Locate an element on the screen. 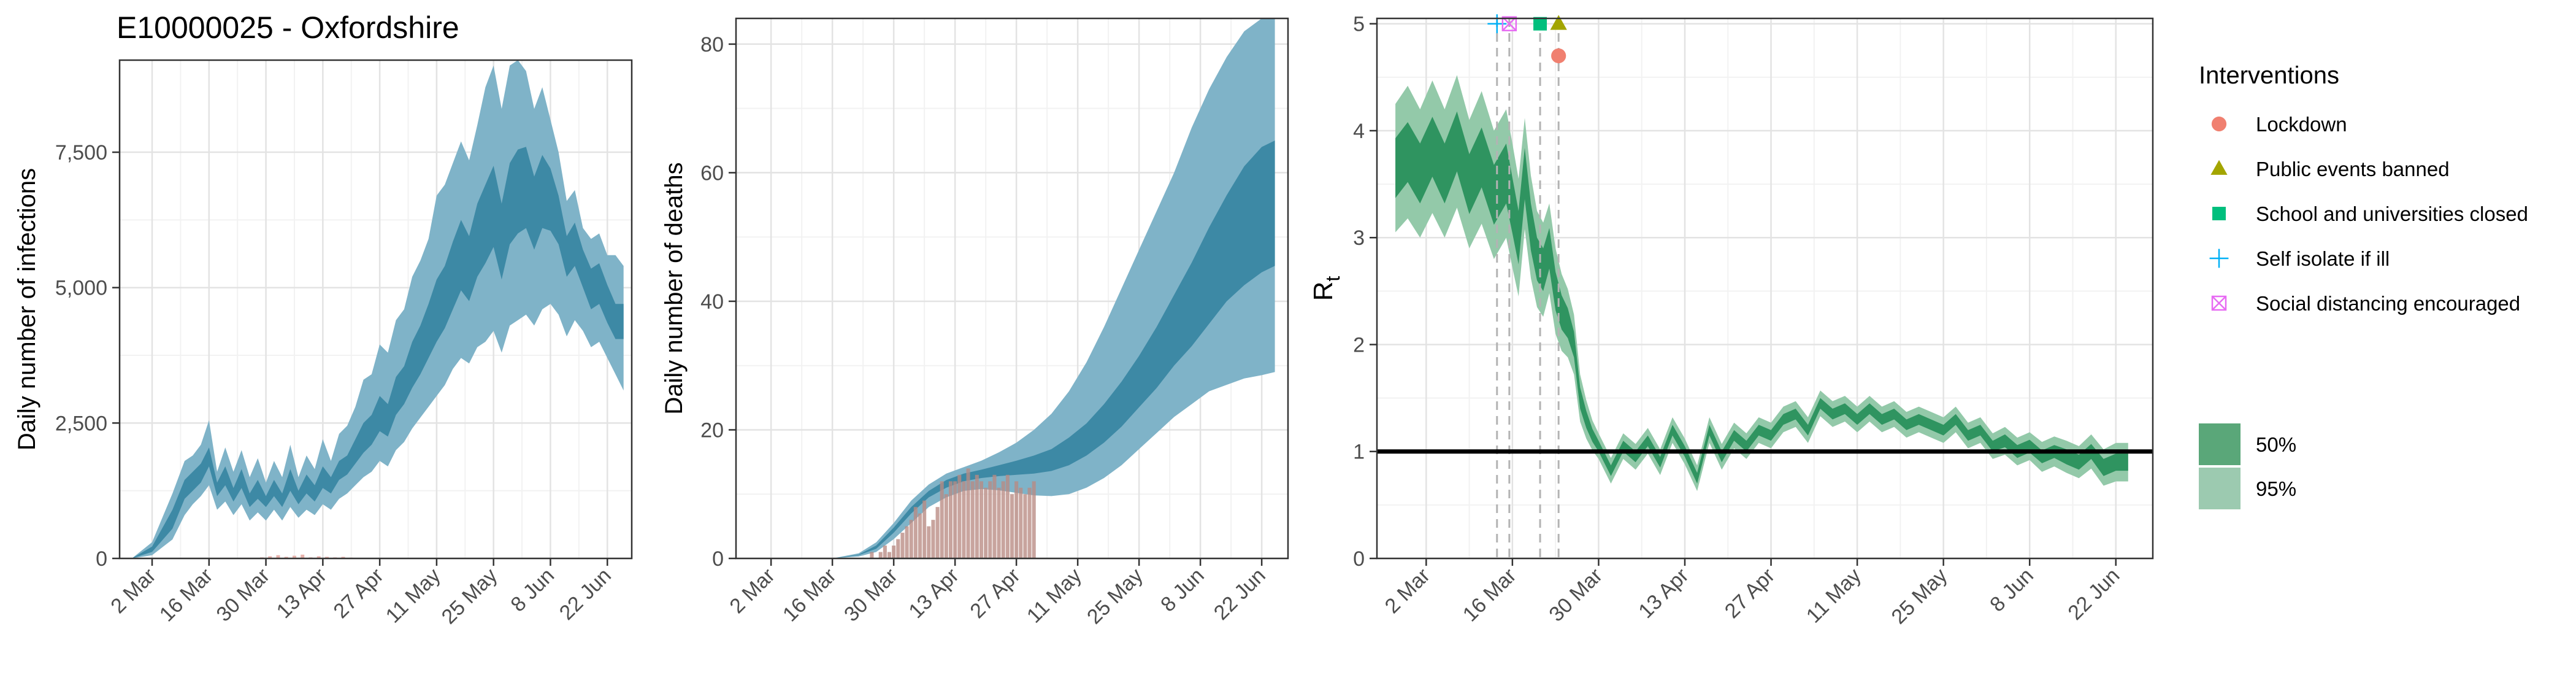 The width and height of the screenshot is (2576, 683). legend-item: Lockdown is located at coordinates (2279, 125).